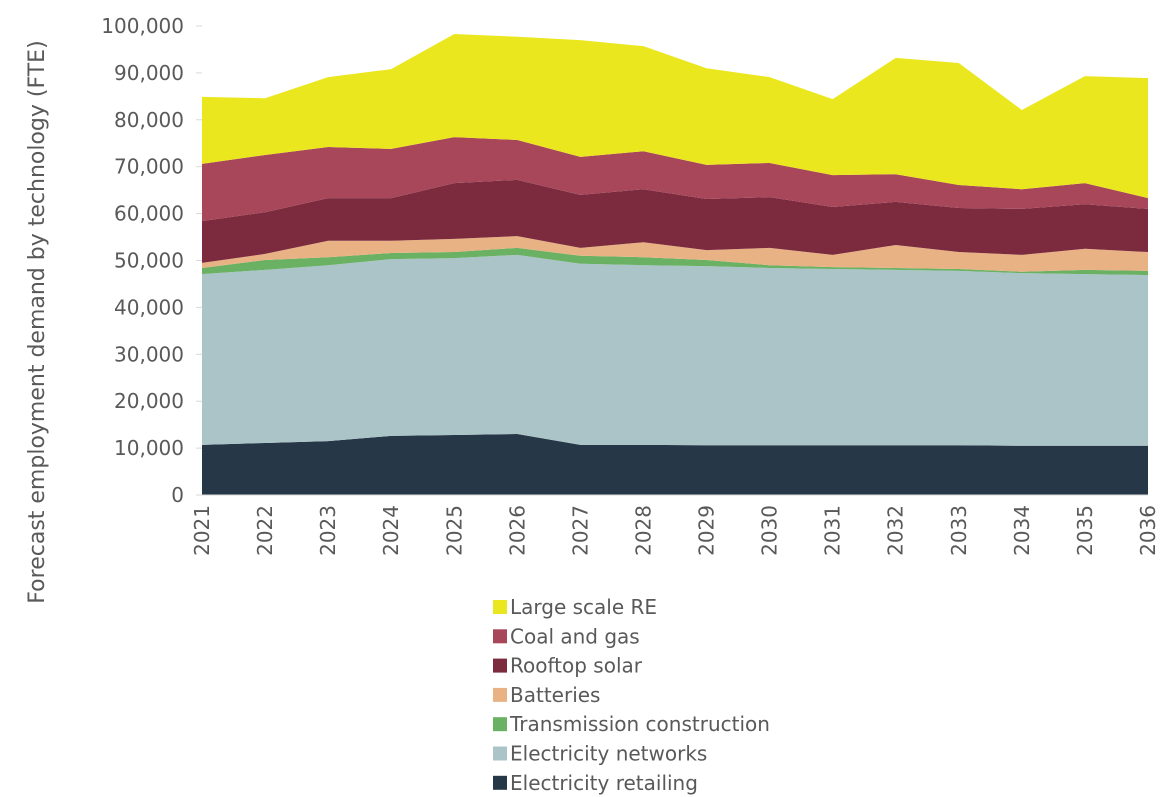 The width and height of the screenshot is (1168, 797). I want to click on x-tick-group: 2031, so click(833, 530).